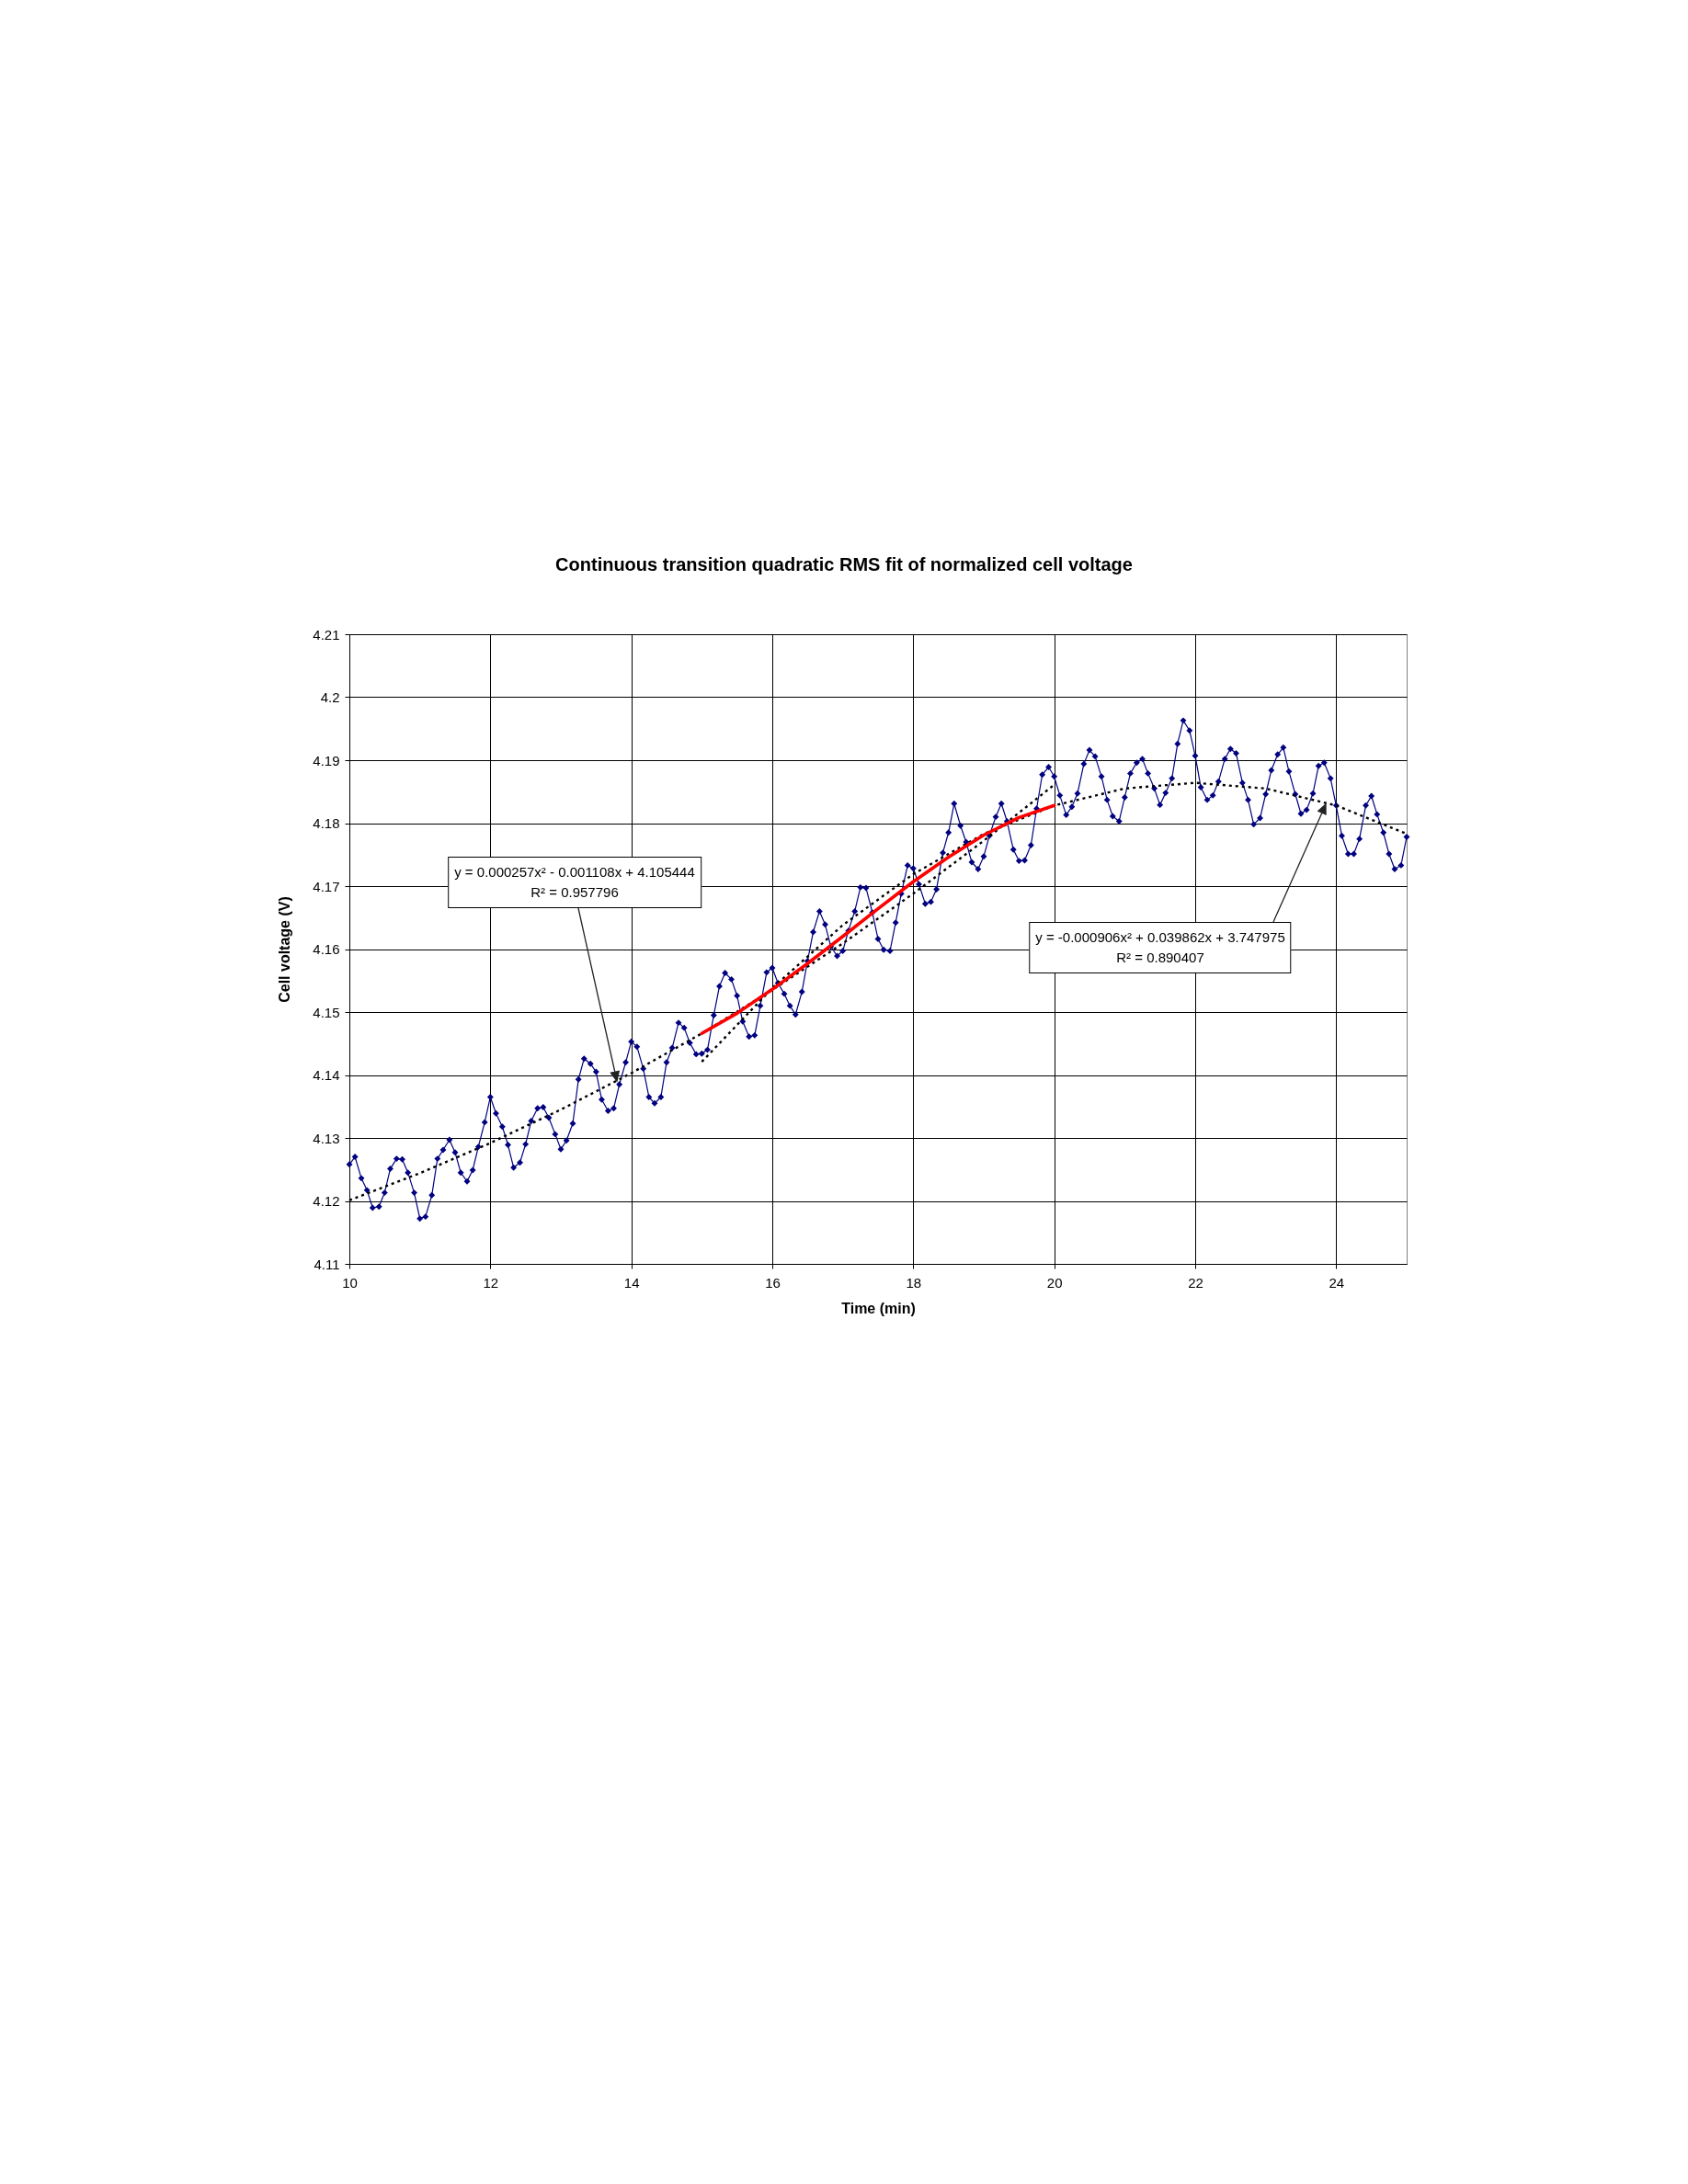  I want to click on line-series, so click(878, 919).